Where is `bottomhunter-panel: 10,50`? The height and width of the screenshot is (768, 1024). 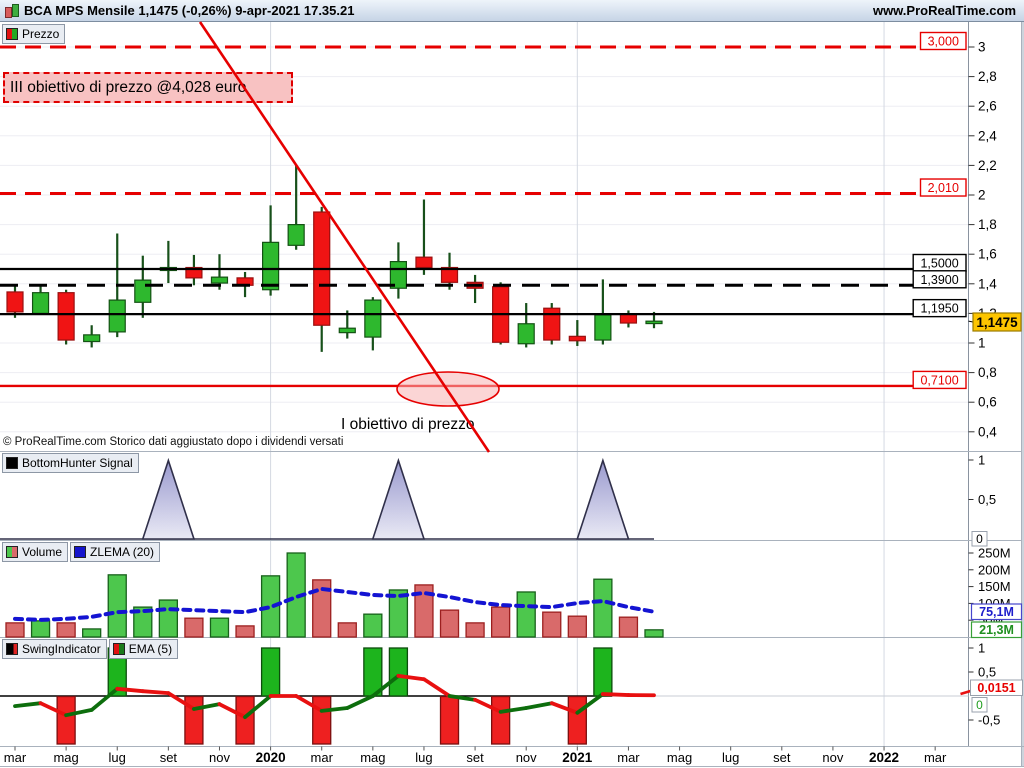 bottomhunter-panel: 10,50 is located at coordinates (498, 500).